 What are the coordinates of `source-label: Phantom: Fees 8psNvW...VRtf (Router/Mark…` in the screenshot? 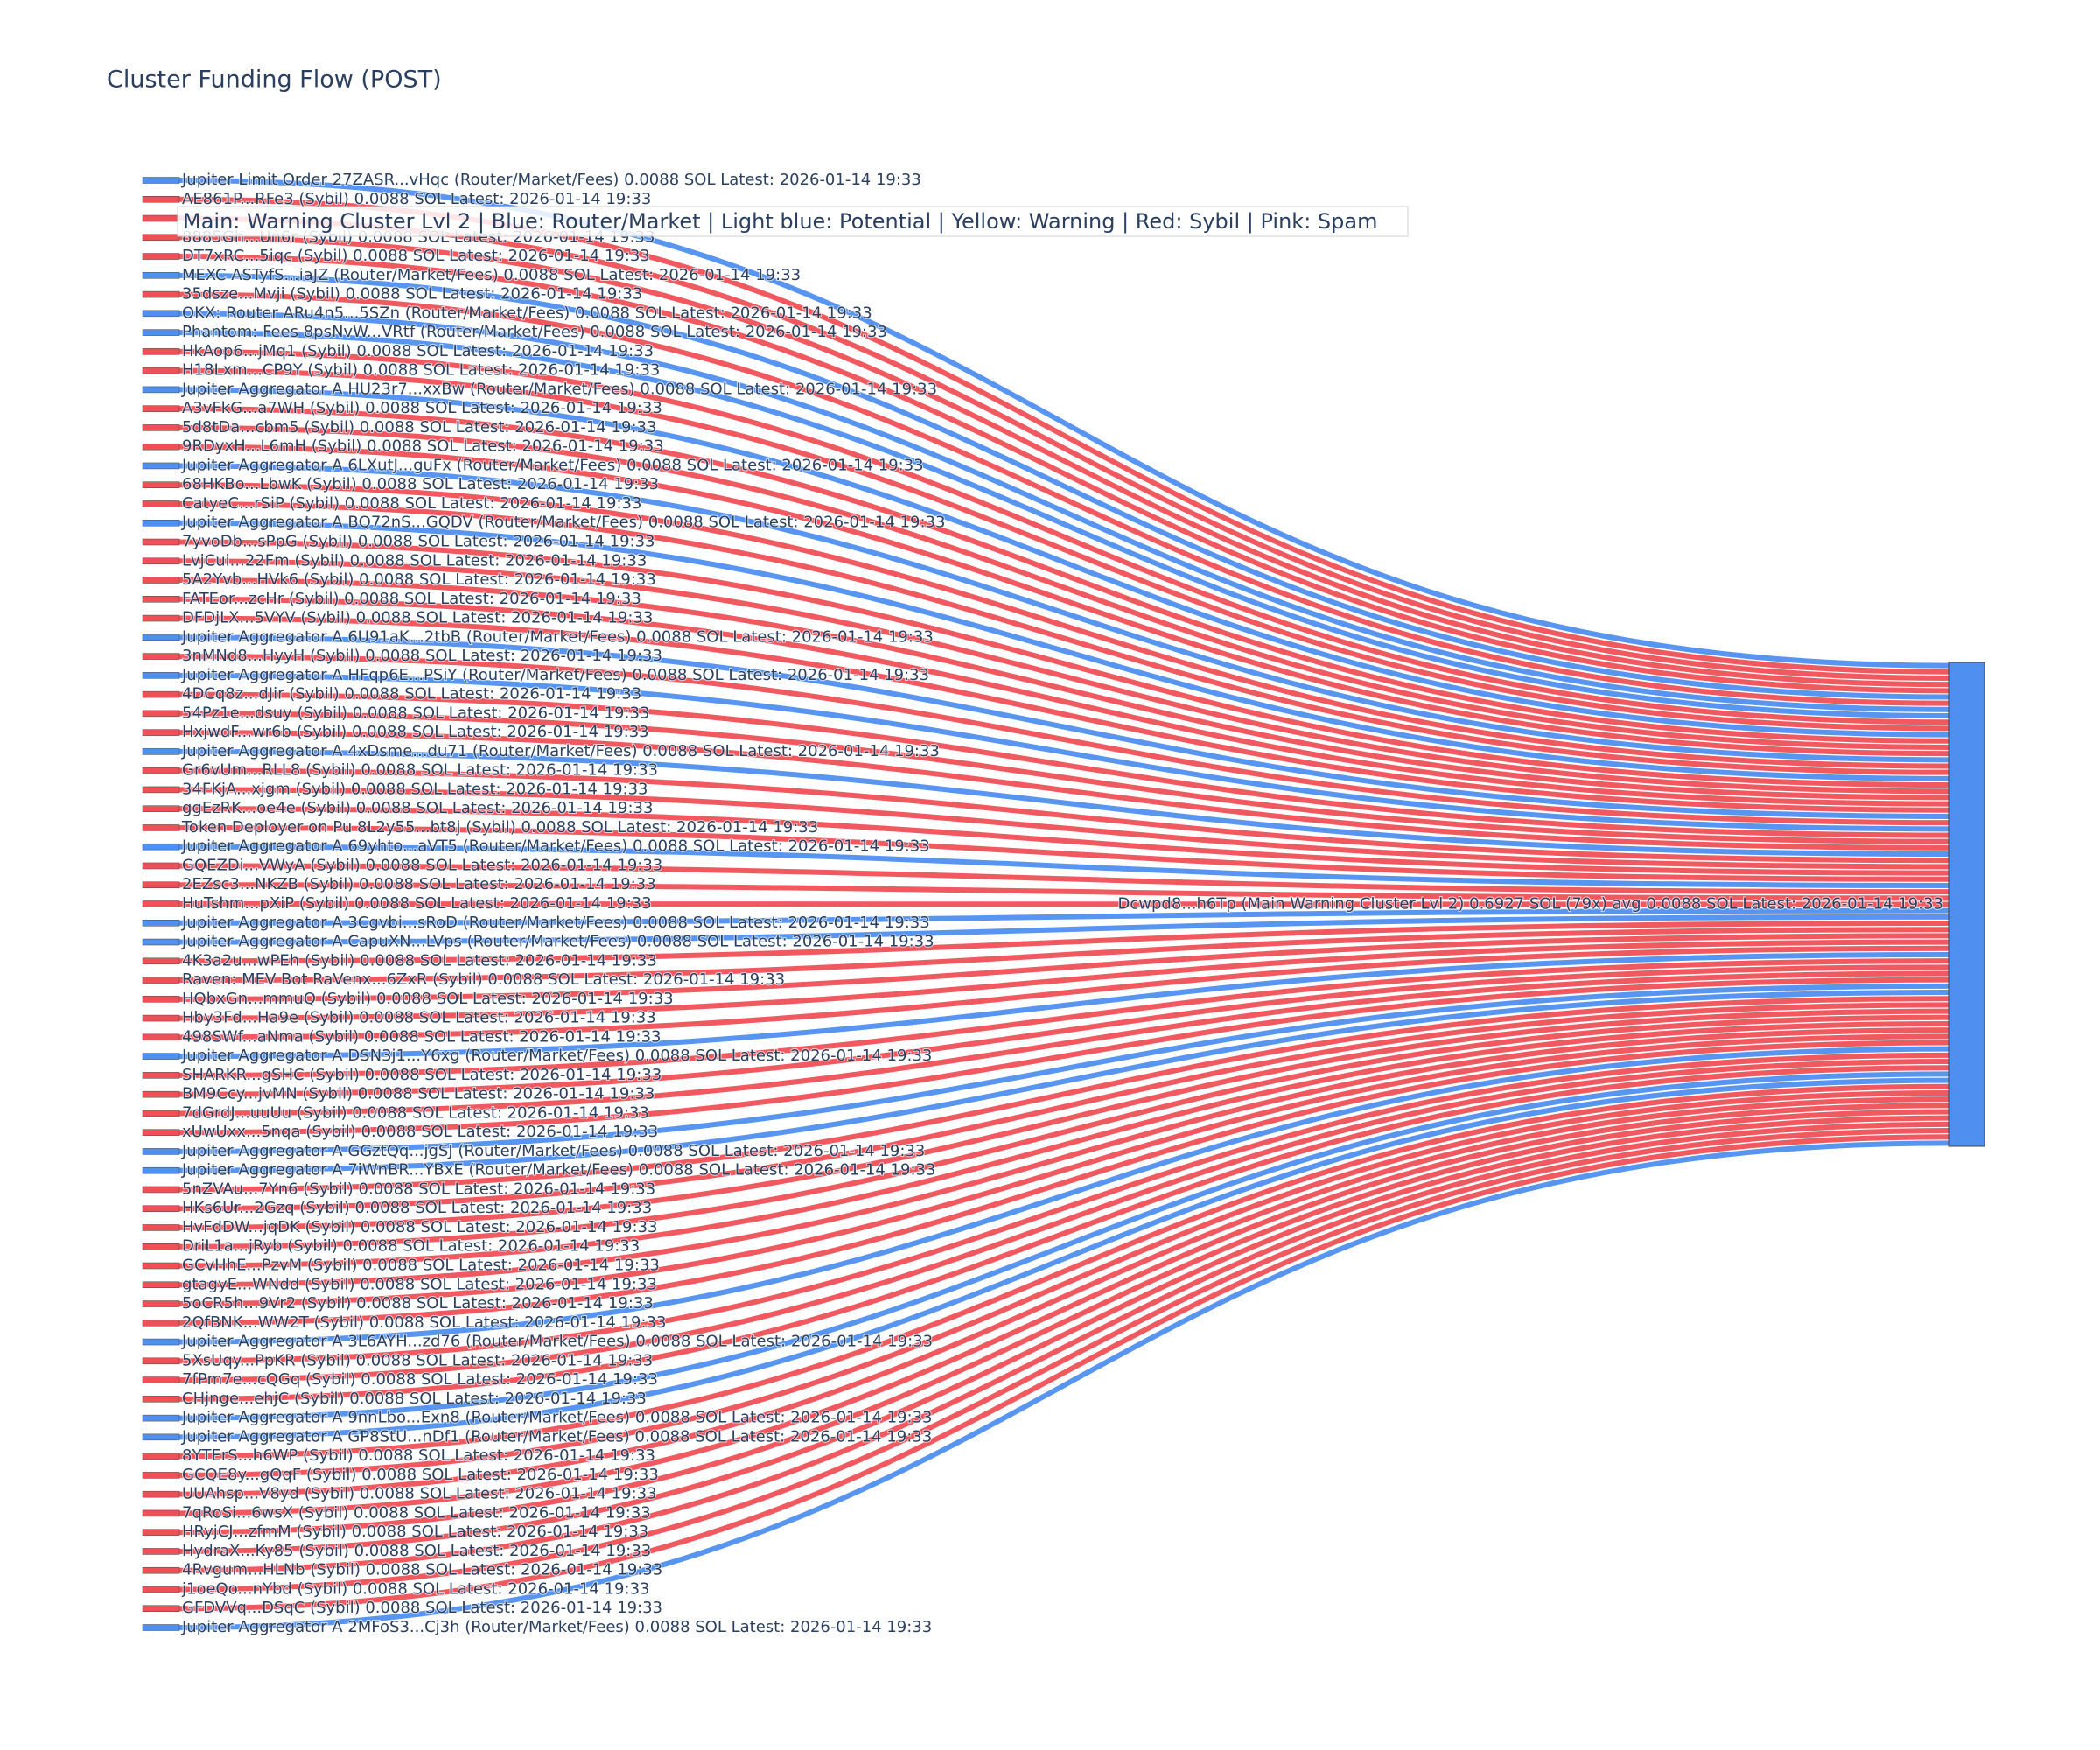 It's located at (534, 332).